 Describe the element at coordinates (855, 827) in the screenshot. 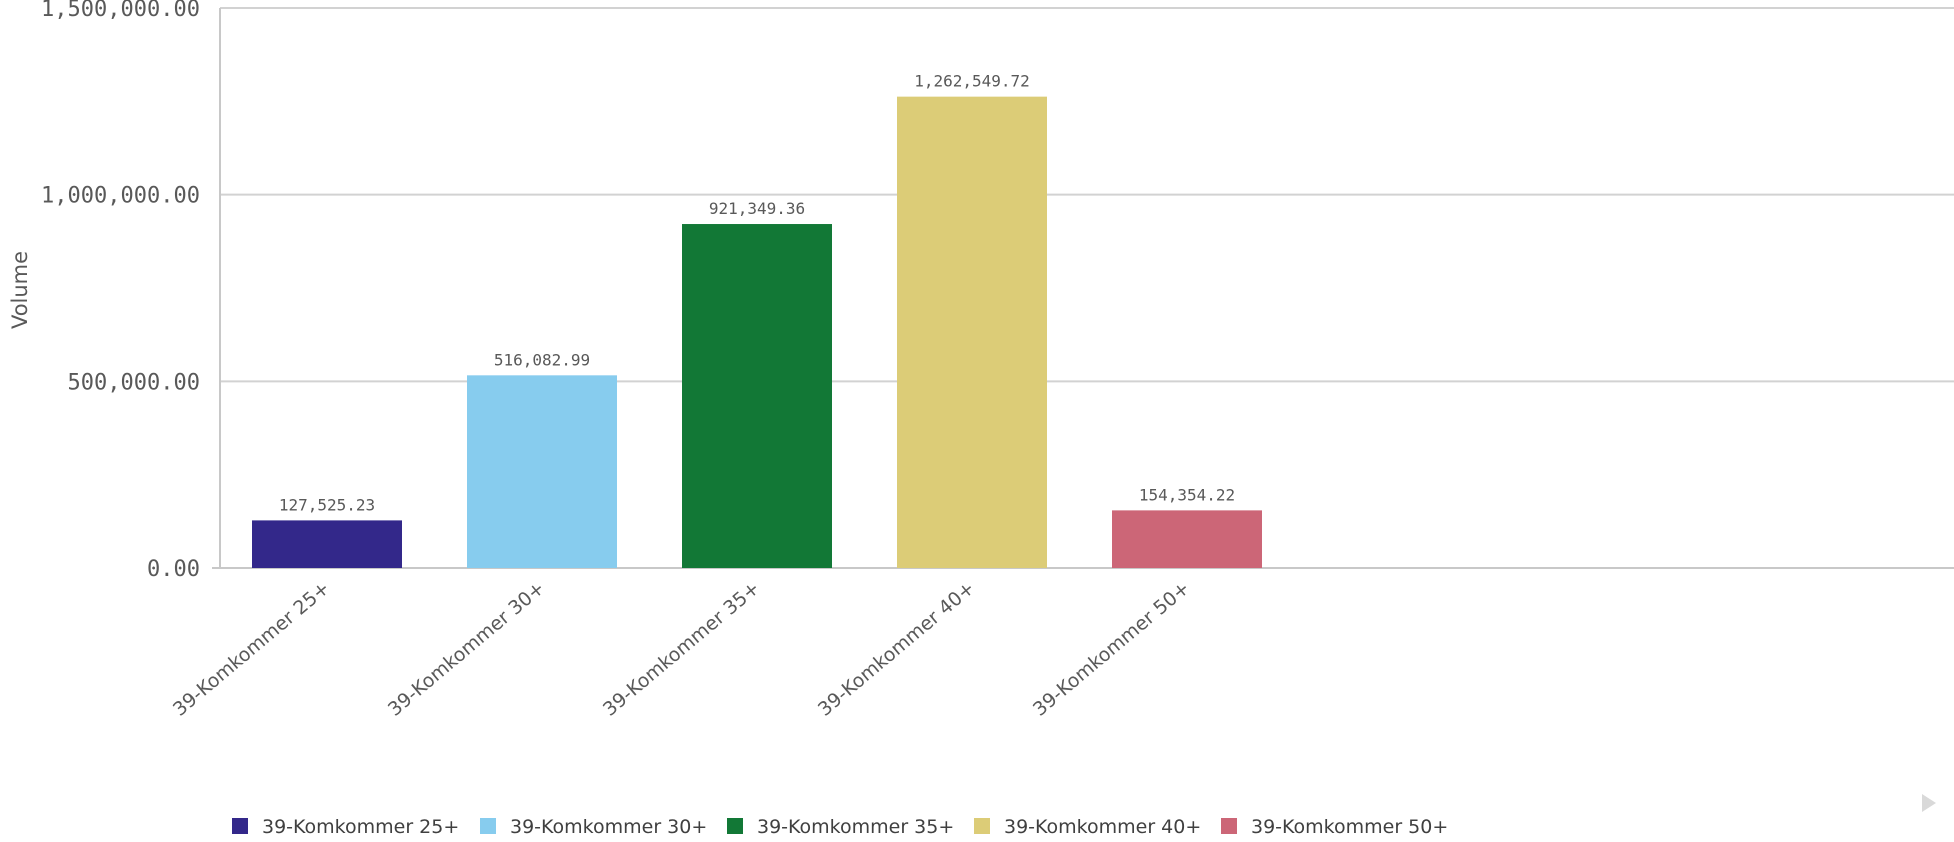

I see `legend-label: 39-Komkommer 35+` at that location.